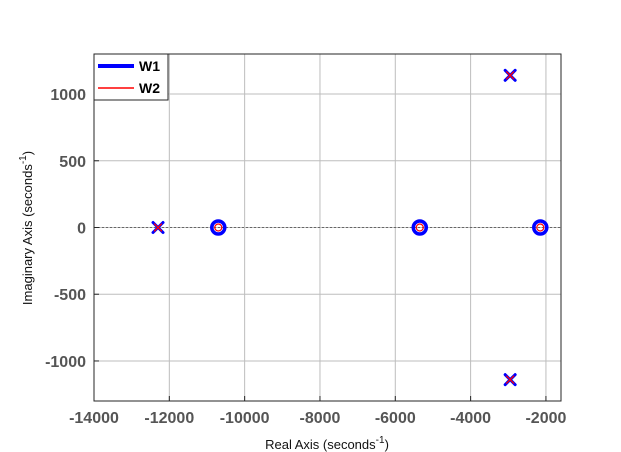 This screenshot has width=621, height=452. What do you see at coordinates (245, 418) in the screenshot?
I see `x-tick-label: -10000` at bounding box center [245, 418].